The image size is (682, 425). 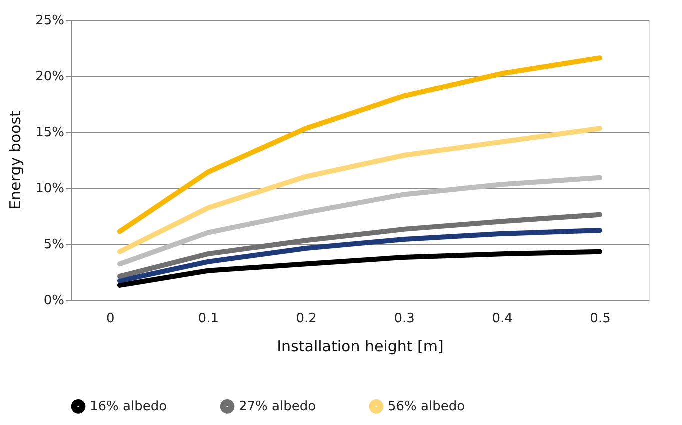 I want to click on legend-label: 16% albedo, so click(x=129, y=407).